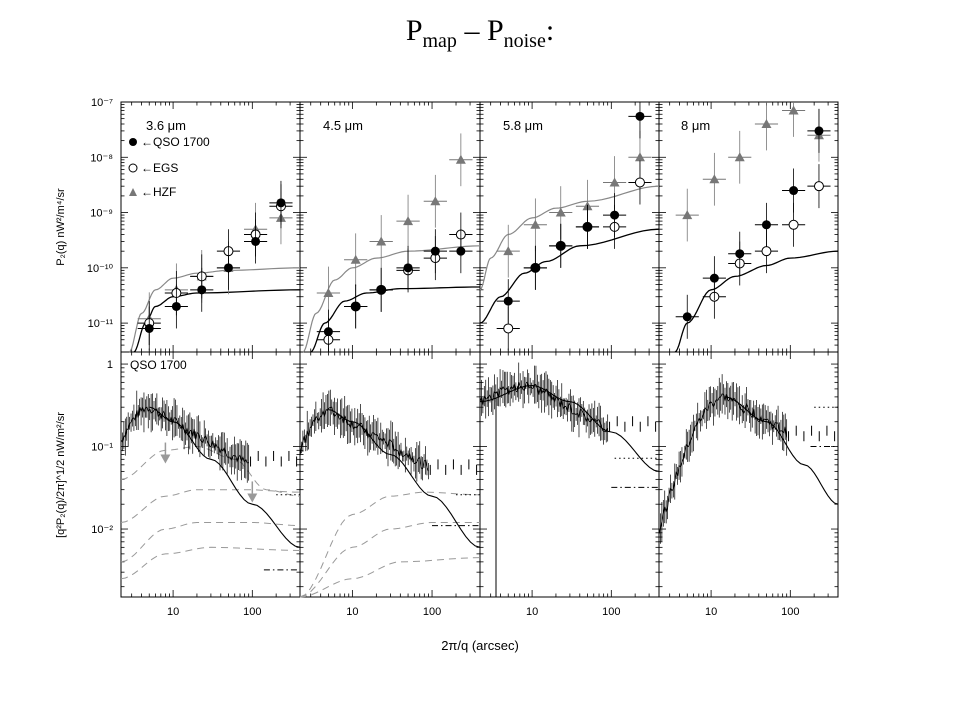 The height and width of the screenshot is (720, 960). What do you see at coordinates (480, 645) in the screenshot?
I see `x-axis-label: 2π/q (arcsec)` at bounding box center [480, 645].